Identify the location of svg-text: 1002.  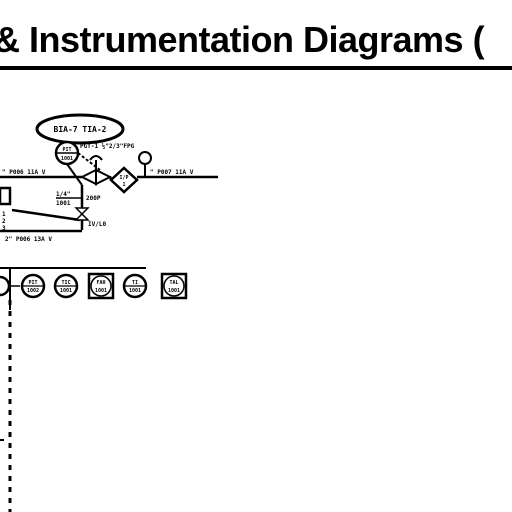
(33, 291).